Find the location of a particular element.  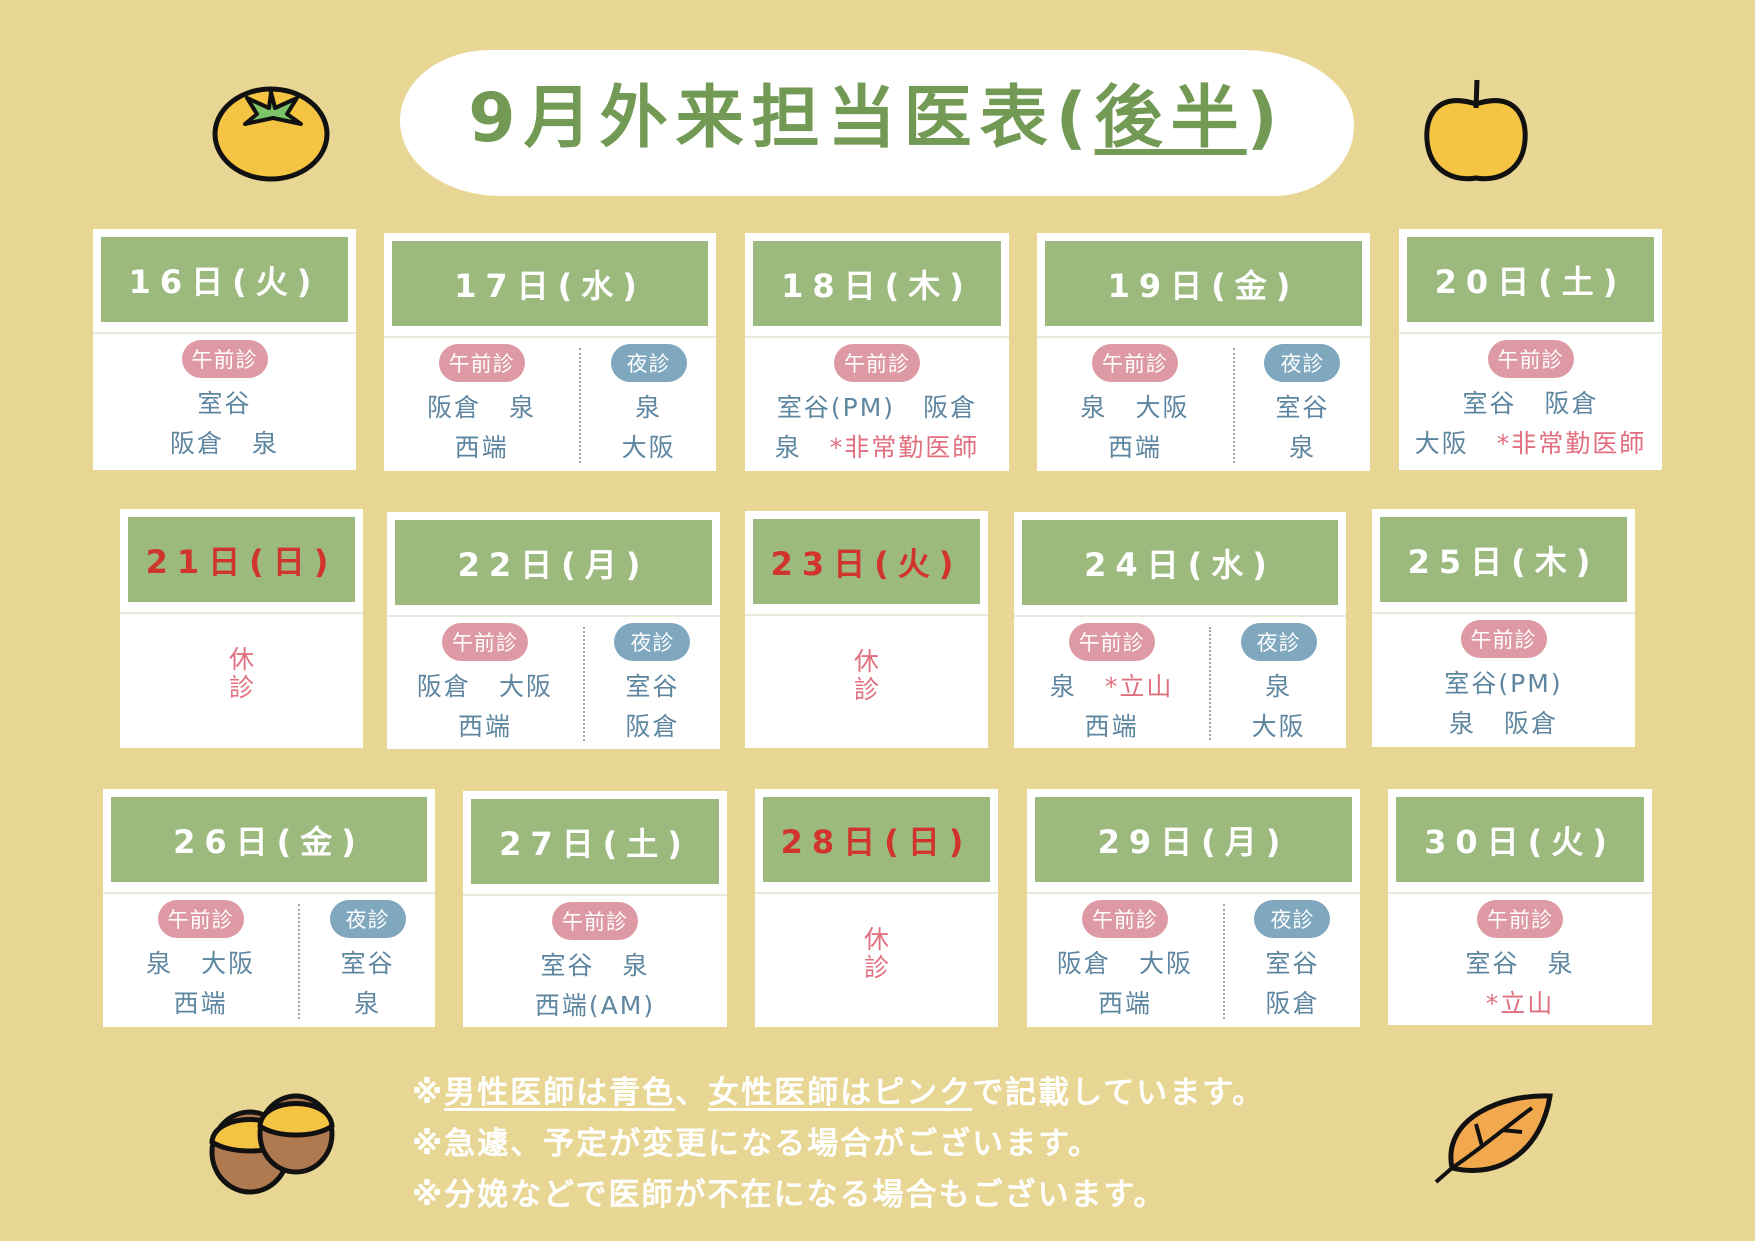

note-tail: で記載しています。 is located at coordinates (1119, 1093).